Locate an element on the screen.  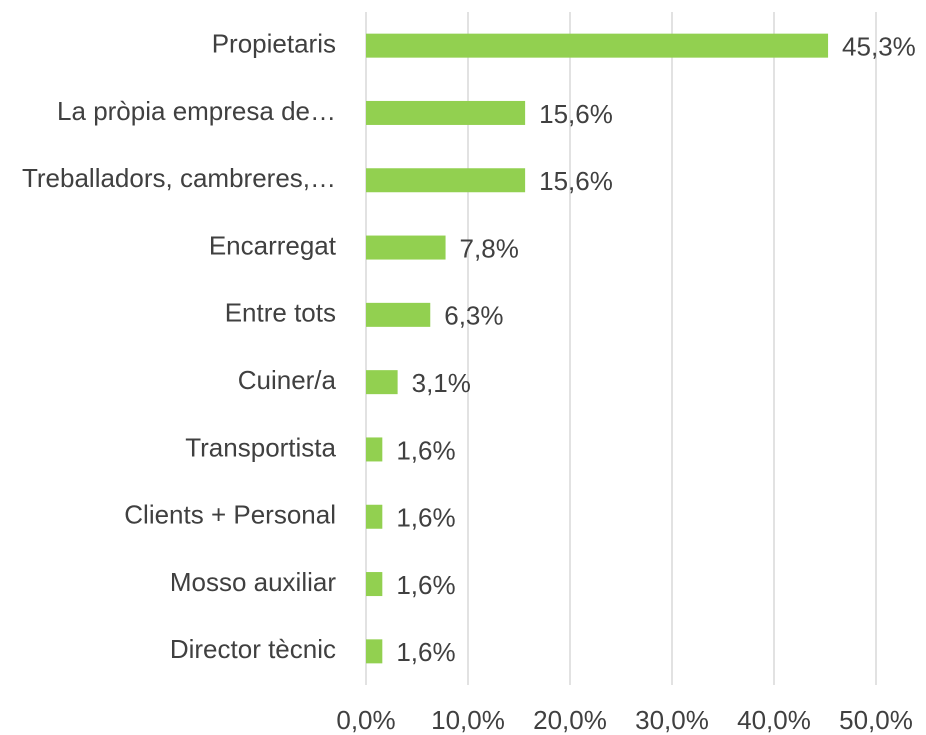
x-tick-label: 30,0% is located at coordinates (672, 720).